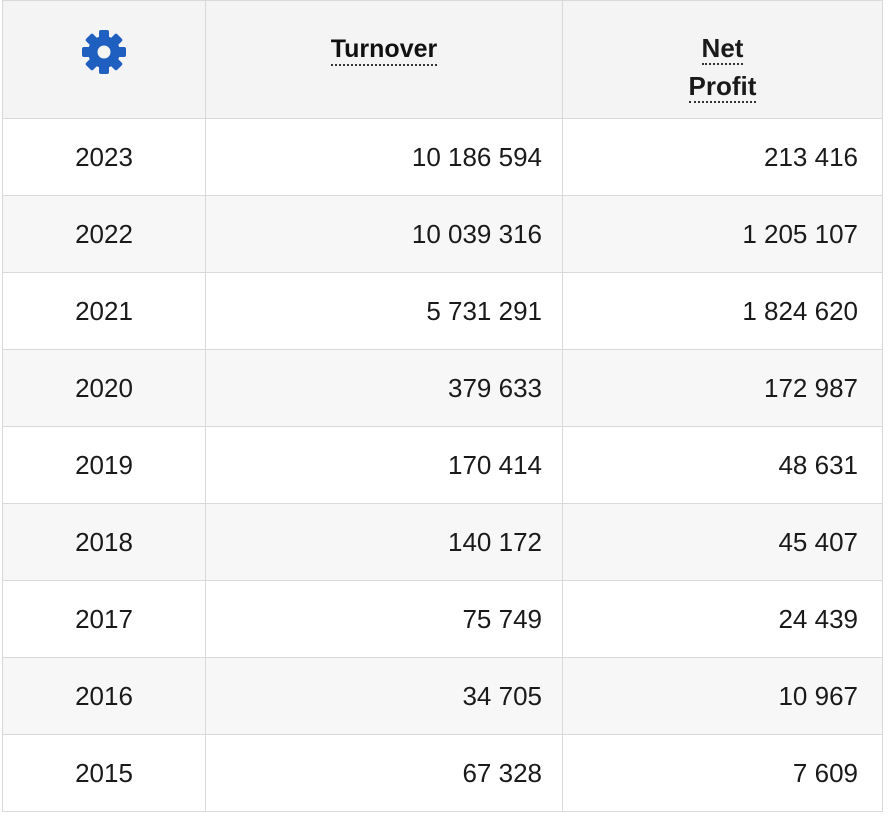 This screenshot has width=892, height=829. I want to click on table-row: 2017 75 749 24 439, so click(442, 619).